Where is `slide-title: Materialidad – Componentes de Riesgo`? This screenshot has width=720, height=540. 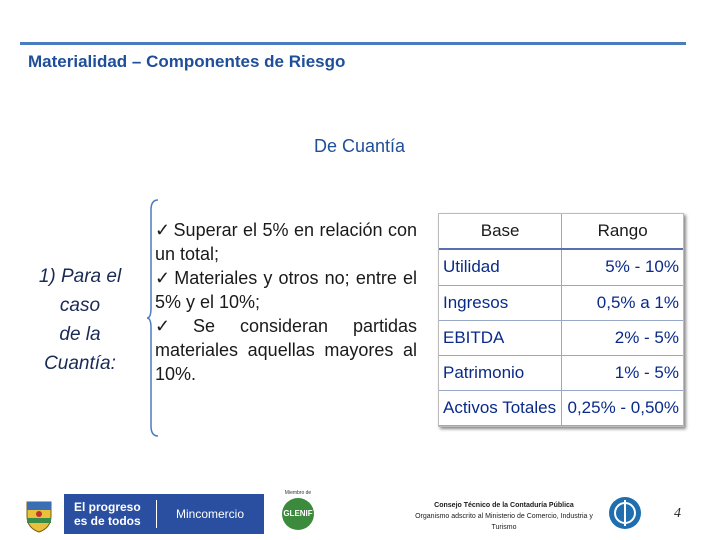 slide-title: Materialidad – Componentes de Riesgo is located at coordinates (187, 61).